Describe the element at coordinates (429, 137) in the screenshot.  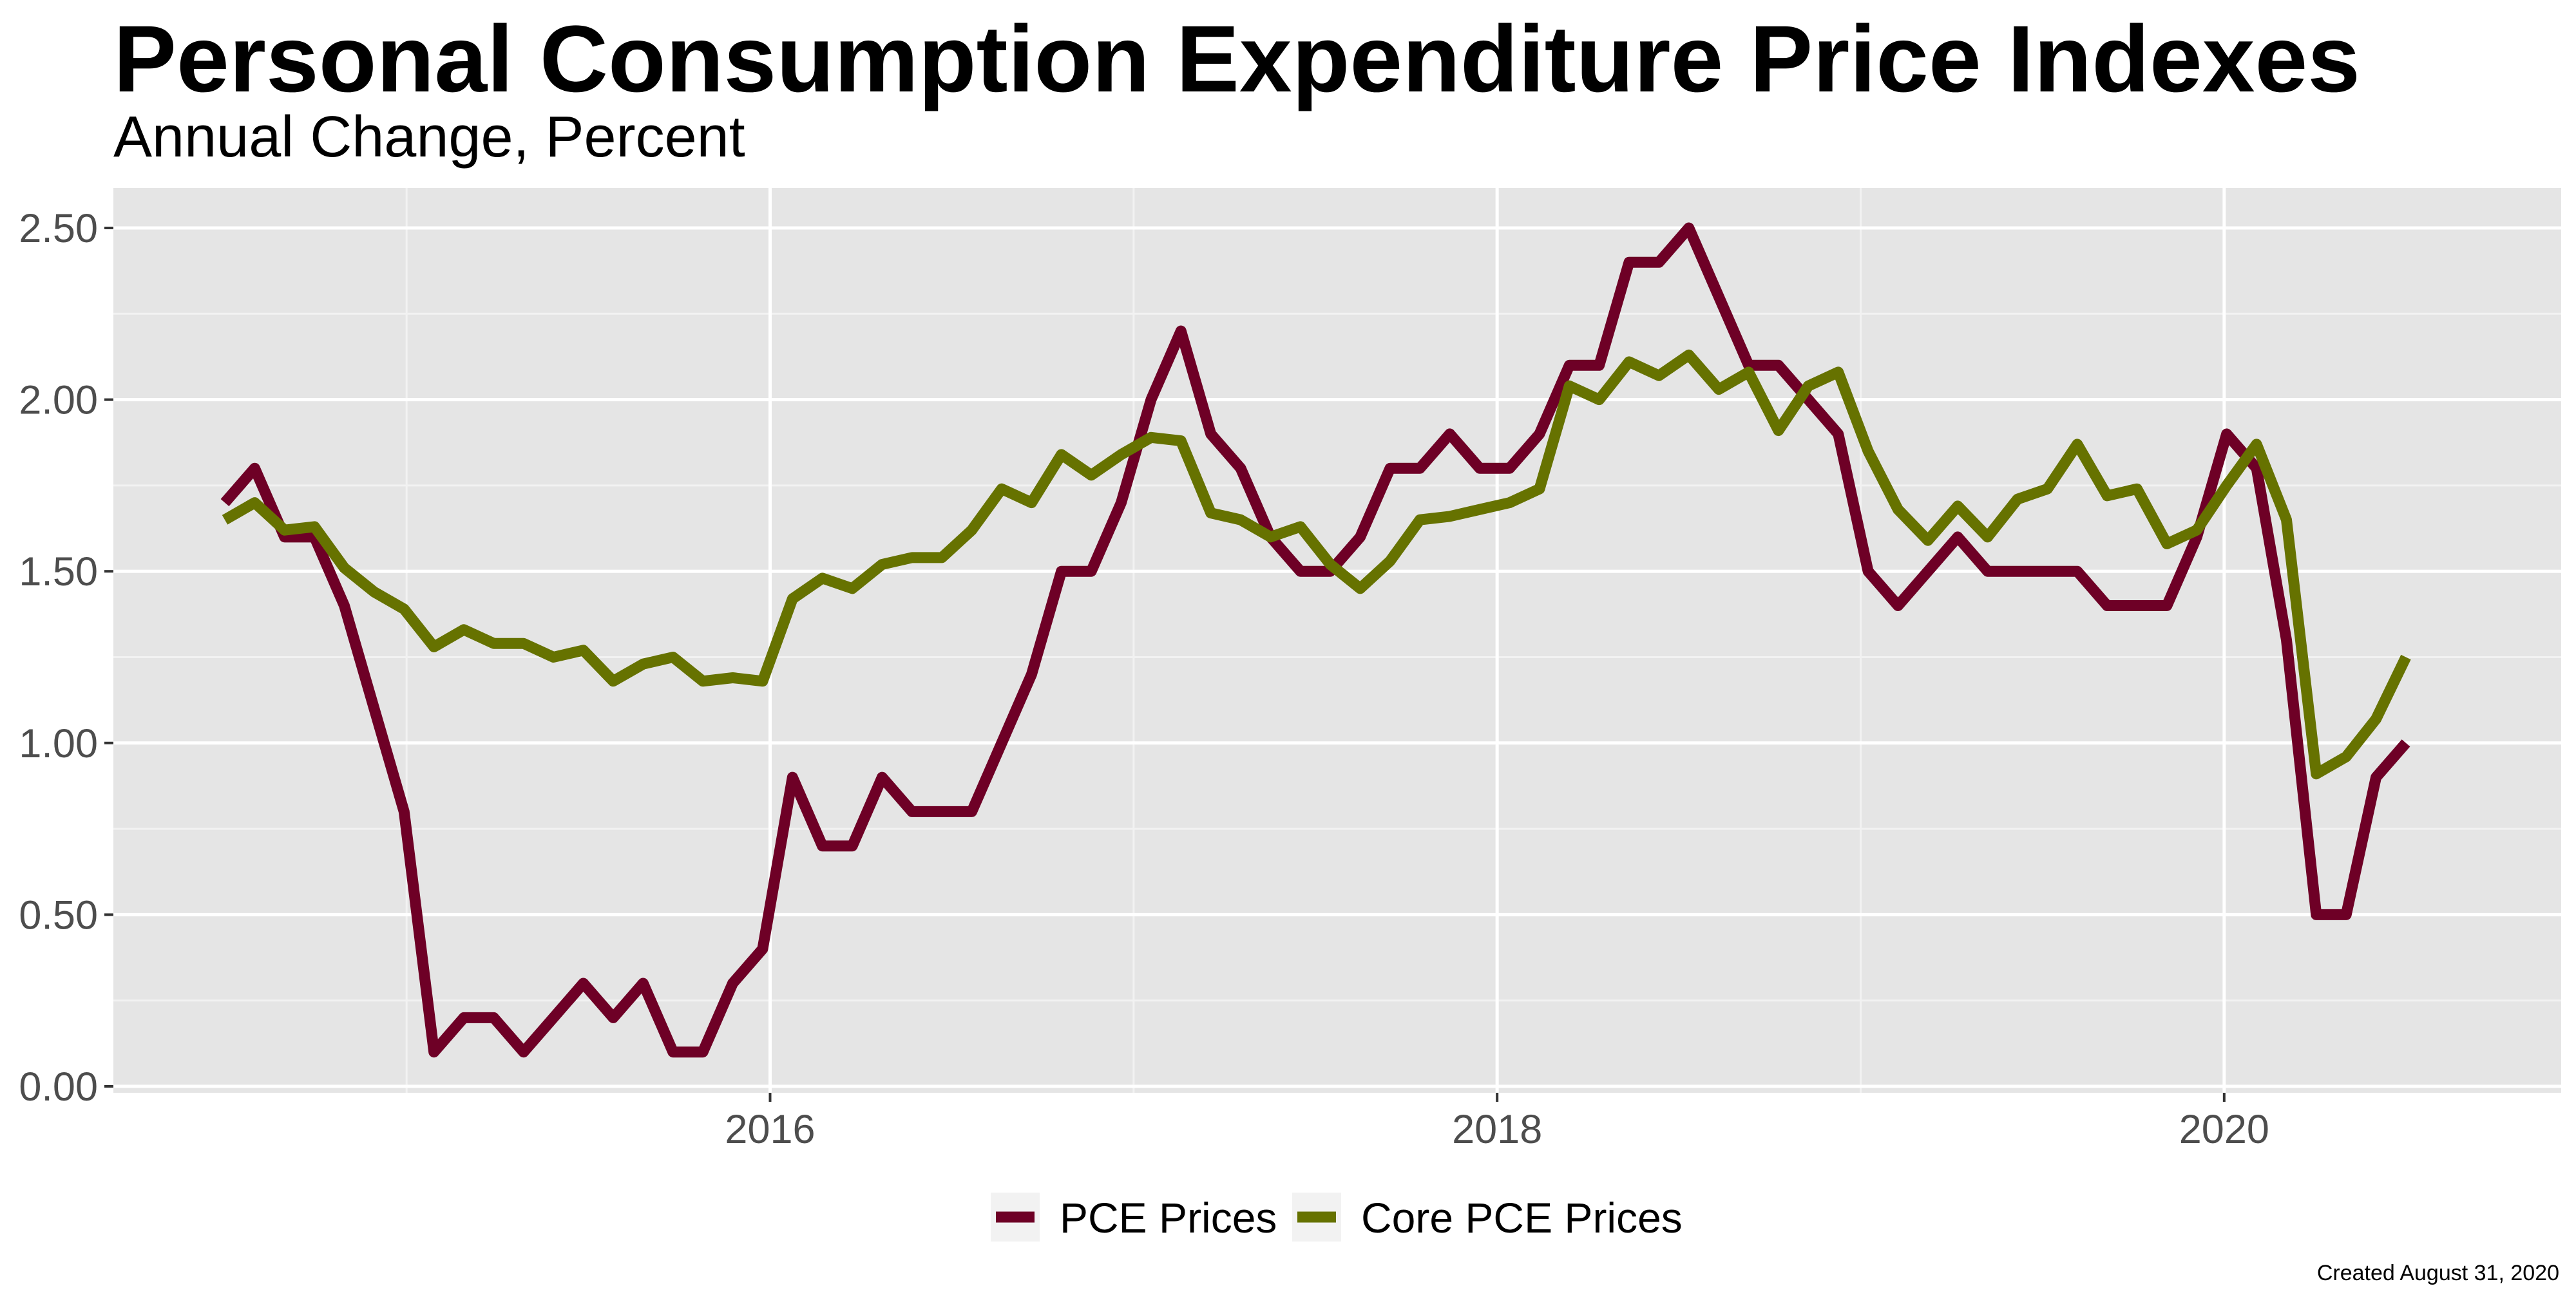
I see `chart-subtitle: Annual Change, Percent` at that location.